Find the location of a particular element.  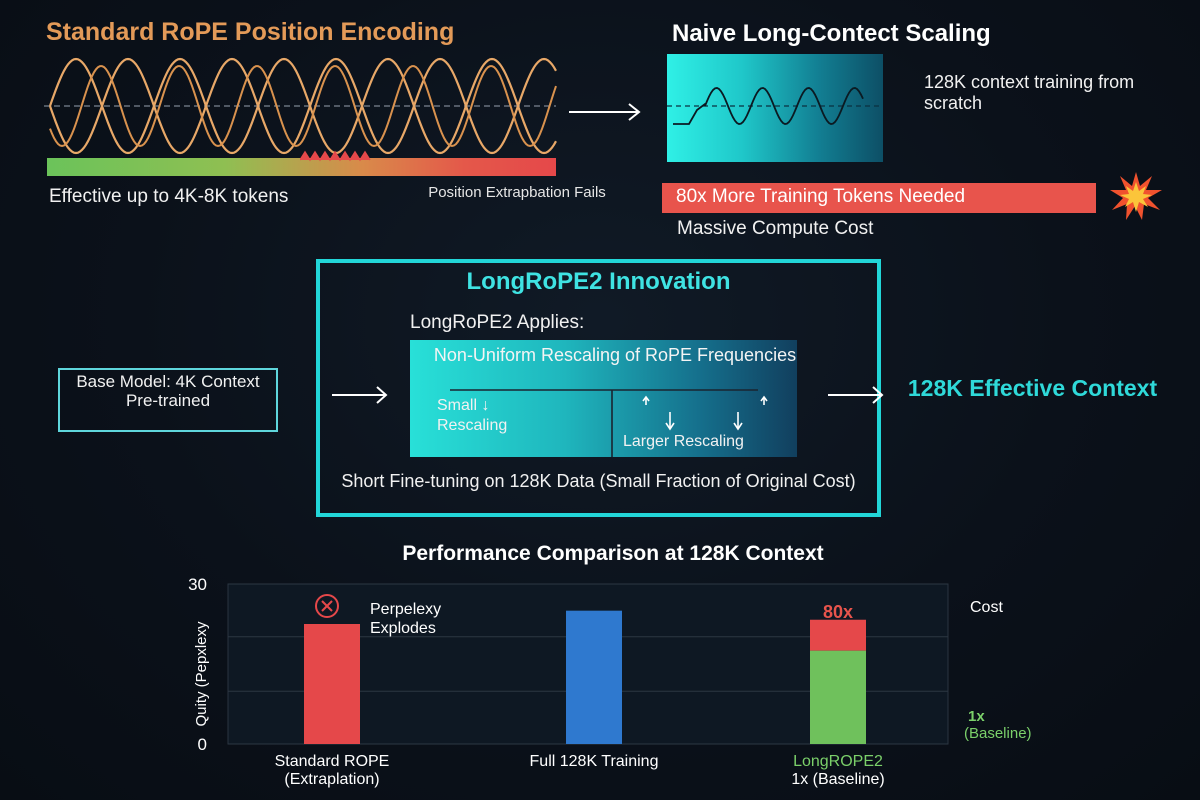

rescaling-diagram is located at coordinates (609, 423).